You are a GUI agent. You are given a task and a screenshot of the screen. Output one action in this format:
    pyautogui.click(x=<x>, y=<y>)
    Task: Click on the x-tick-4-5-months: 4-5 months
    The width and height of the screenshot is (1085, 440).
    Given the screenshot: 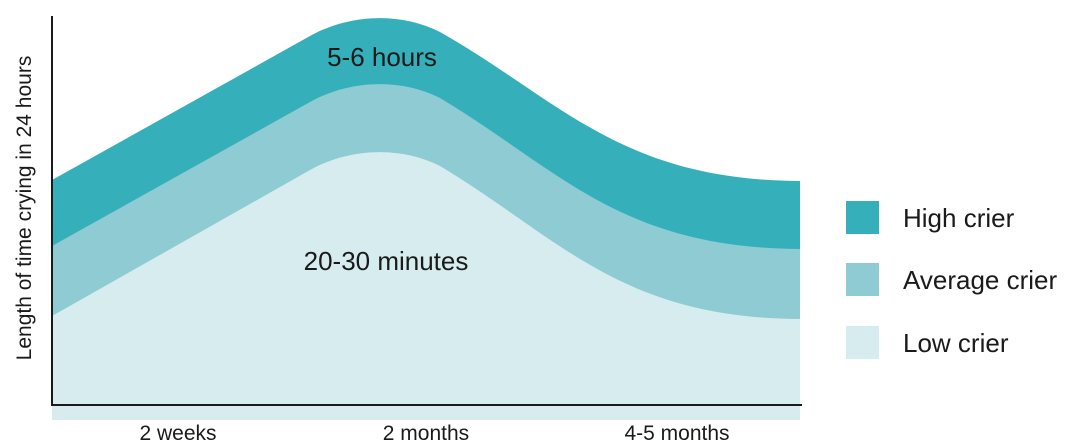 What is the action you would take?
    pyautogui.click(x=676, y=431)
    